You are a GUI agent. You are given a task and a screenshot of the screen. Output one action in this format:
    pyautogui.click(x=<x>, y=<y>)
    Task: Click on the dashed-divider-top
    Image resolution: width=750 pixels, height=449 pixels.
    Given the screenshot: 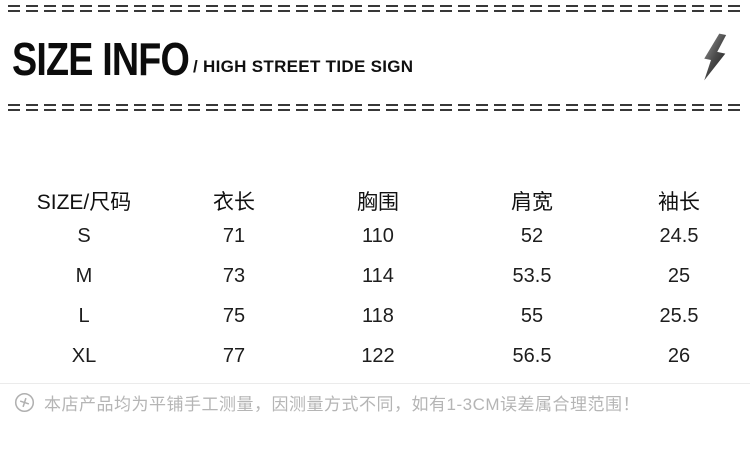 What is the action you would take?
    pyautogui.click(x=375, y=8)
    